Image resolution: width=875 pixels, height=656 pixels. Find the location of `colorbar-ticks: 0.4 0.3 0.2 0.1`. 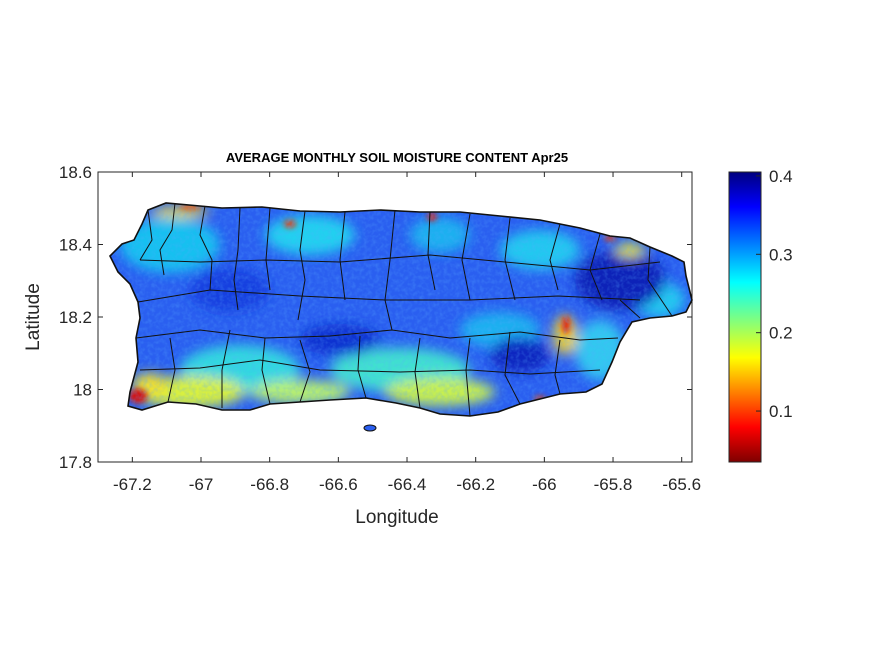

colorbar-ticks: 0.4 0.3 0.2 0.1 is located at coordinates (774, 294).